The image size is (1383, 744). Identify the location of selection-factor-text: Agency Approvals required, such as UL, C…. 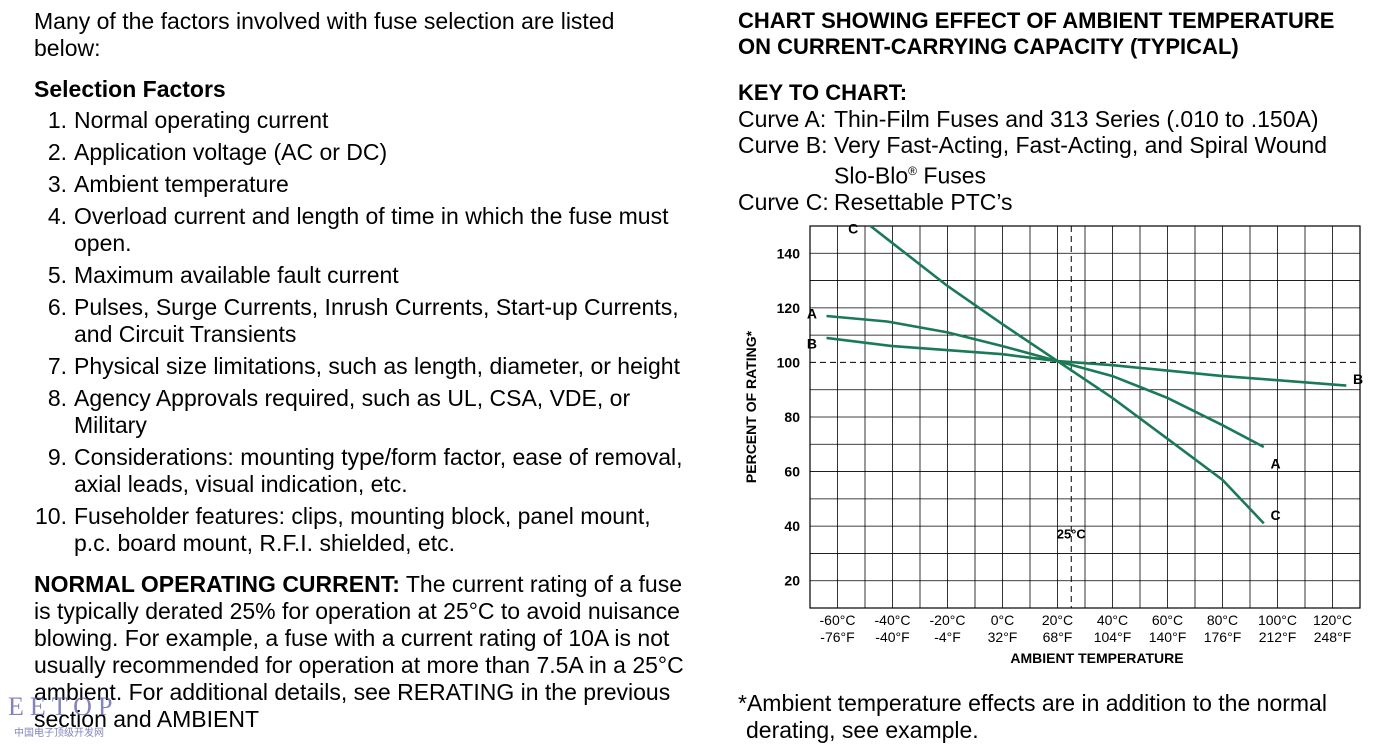
(352, 411).